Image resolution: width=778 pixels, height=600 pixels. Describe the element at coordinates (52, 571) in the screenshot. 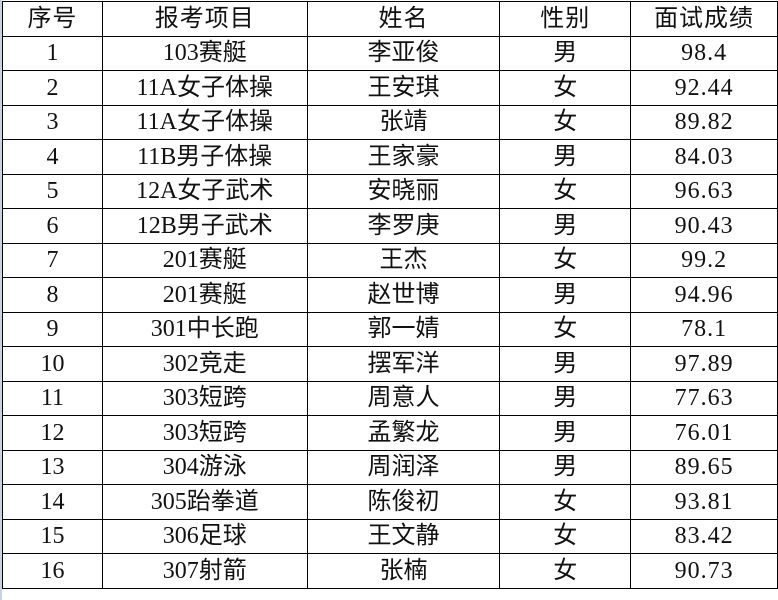

I see `cell-index: 16` at that location.